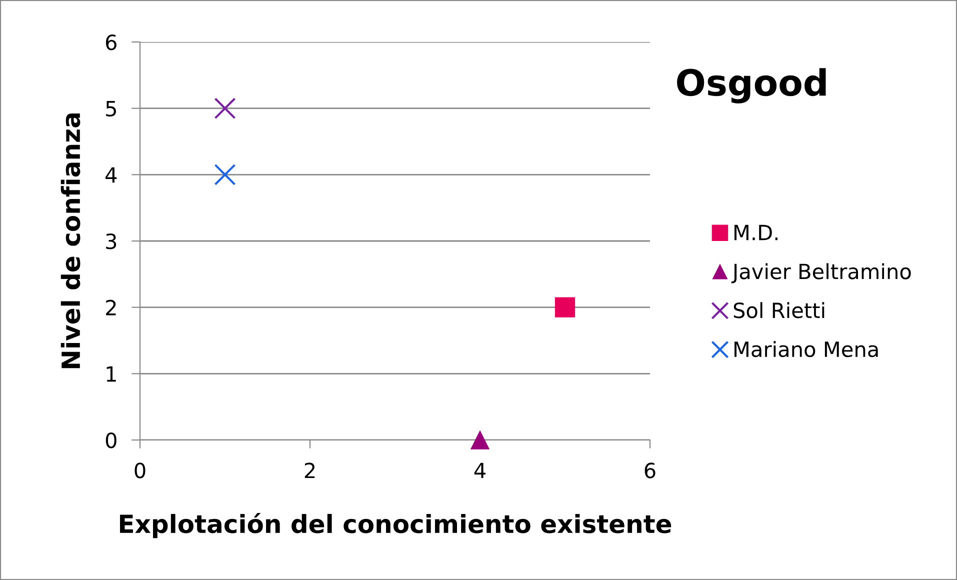 This screenshot has width=957, height=580. What do you see at coordinates (111, 374) in the screenshot?
I see `y-tick-label: 1` at bounding box center [111, 374].